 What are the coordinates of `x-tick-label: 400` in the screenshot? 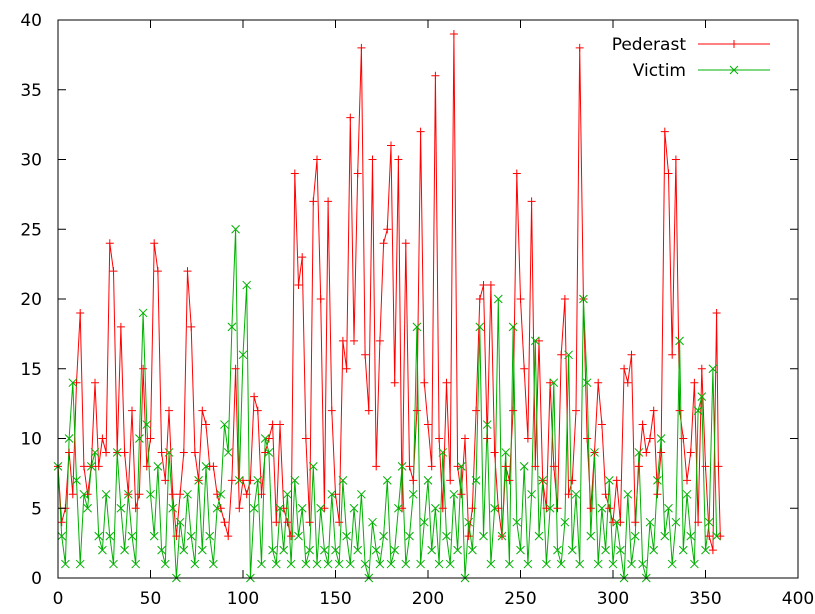 It's located at (798, 599).